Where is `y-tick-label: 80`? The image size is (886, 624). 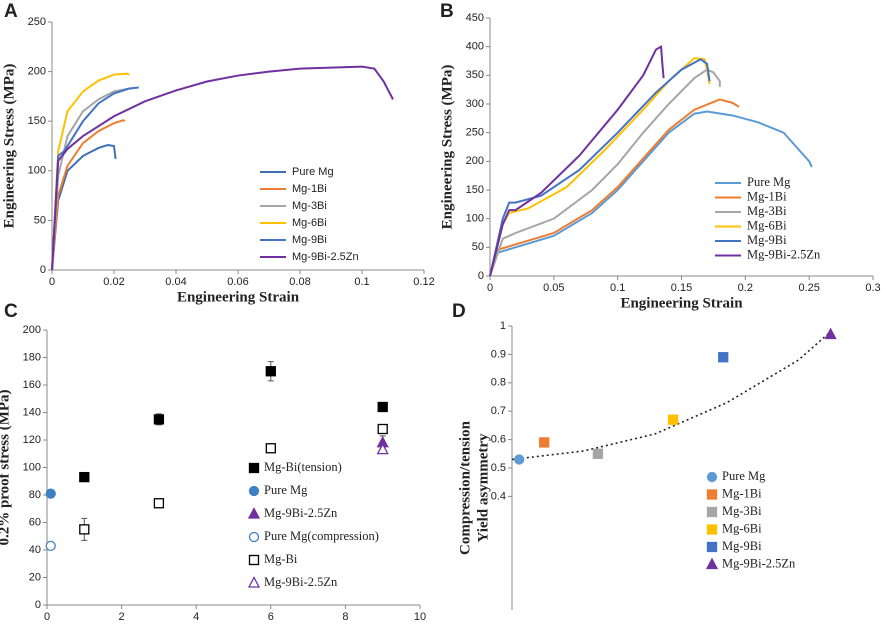
y-tick-label: 80 is located at coordinates (35, 495).